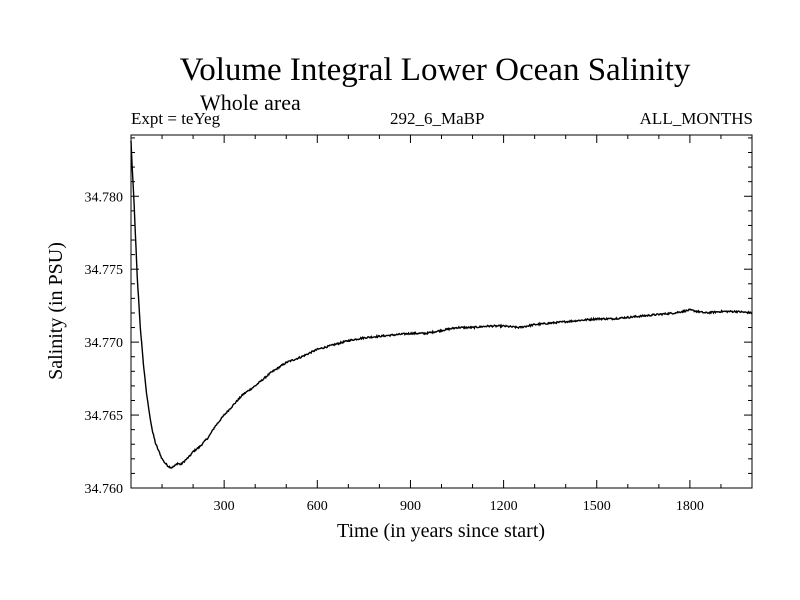  I want to click on x-tick-label: 1200, so click(504, 506).